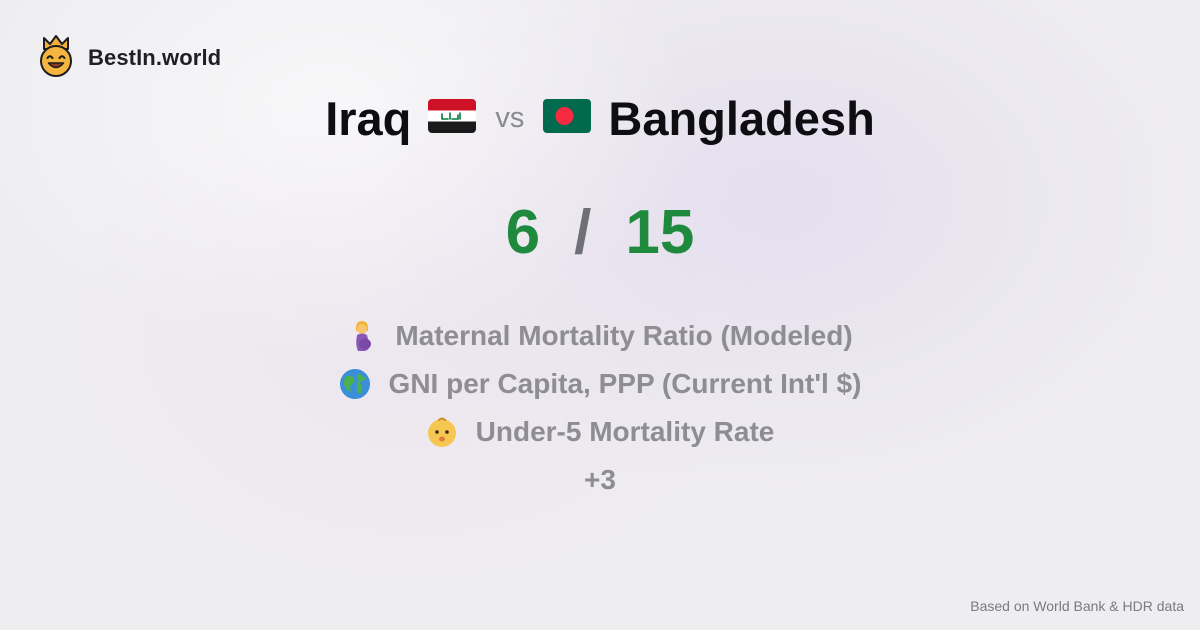 The height and width of the screenshot is (630, 1200). I want to click on baby-icon, so click(442, 432).